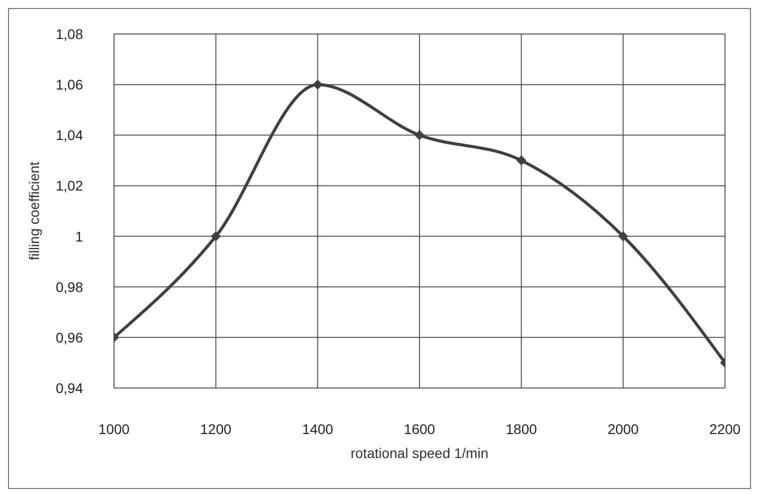 The height and width of the screenshot is (495, 757). I want to click on y-tick-label: 1,02, so click(70, 186).